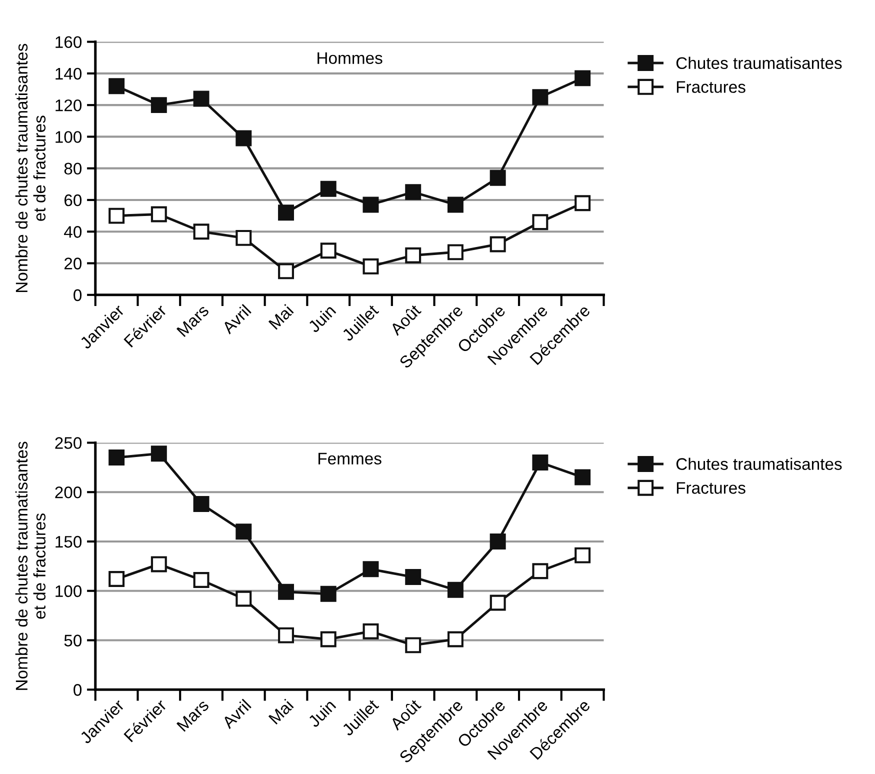  I want to click on y-tick-label: 160, so click(69, 42).